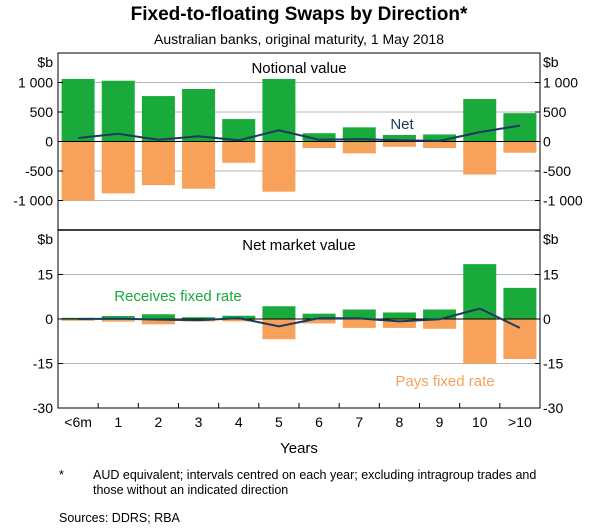 The height and width of the screenshot is (529, 598). Describe the element at coordinates (299, 318) in the screenshot. I see `market-net-line` at that location.